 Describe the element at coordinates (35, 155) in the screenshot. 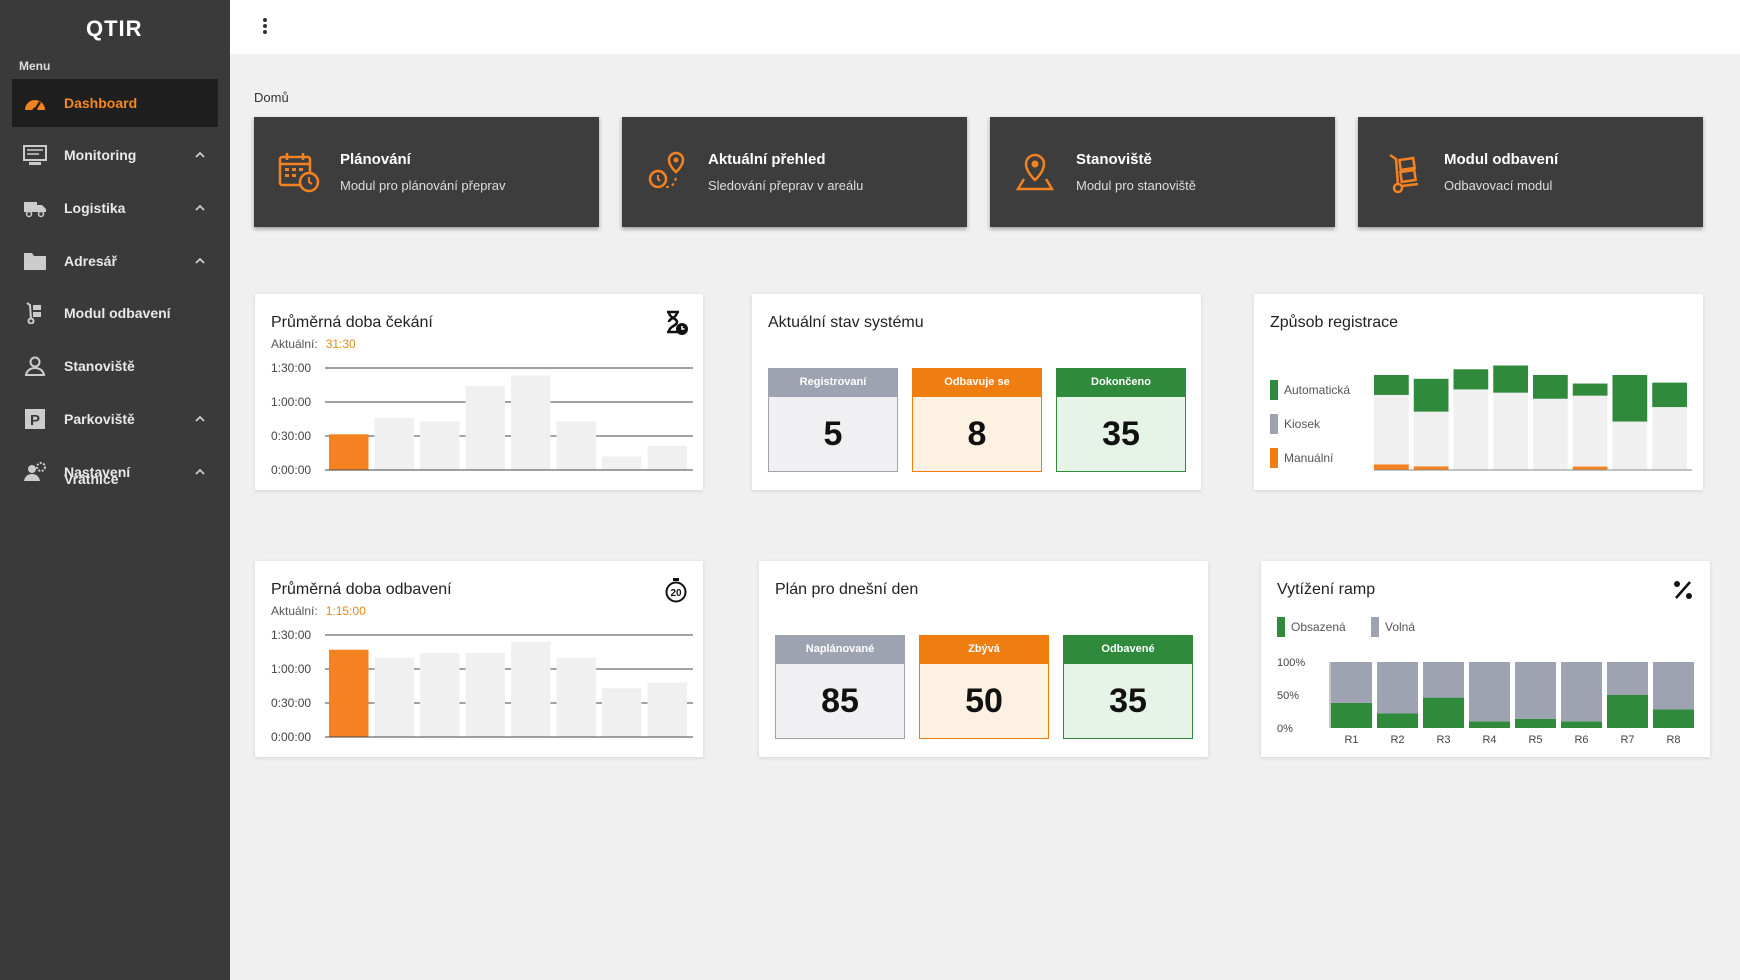

I see `monitor-icon` at that location.